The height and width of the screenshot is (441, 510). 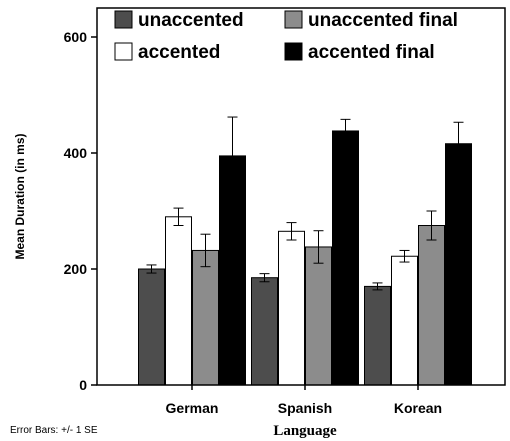 What do you see at coordinates (83, 385) in the screenshot?
I see `y-tick-label: 0` at bounding box center [83, 385].